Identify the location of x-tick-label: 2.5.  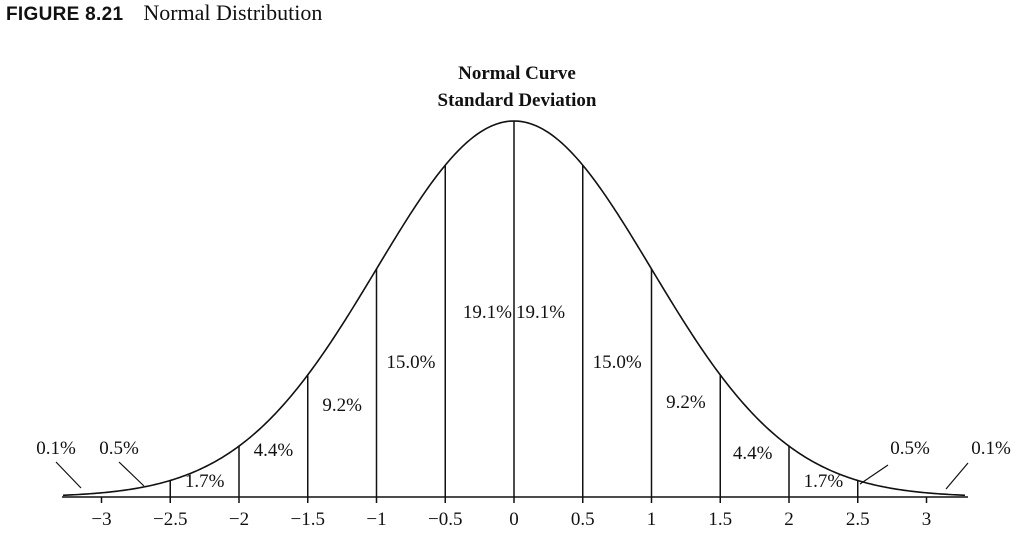
(858, 519).